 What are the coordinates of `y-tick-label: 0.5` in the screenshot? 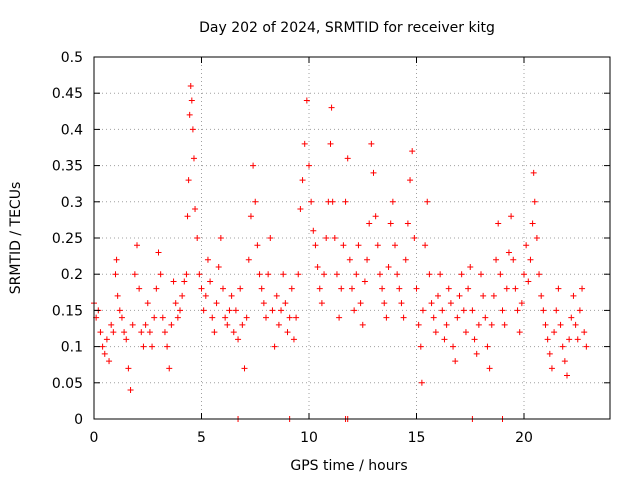 It's located at (72, 58).